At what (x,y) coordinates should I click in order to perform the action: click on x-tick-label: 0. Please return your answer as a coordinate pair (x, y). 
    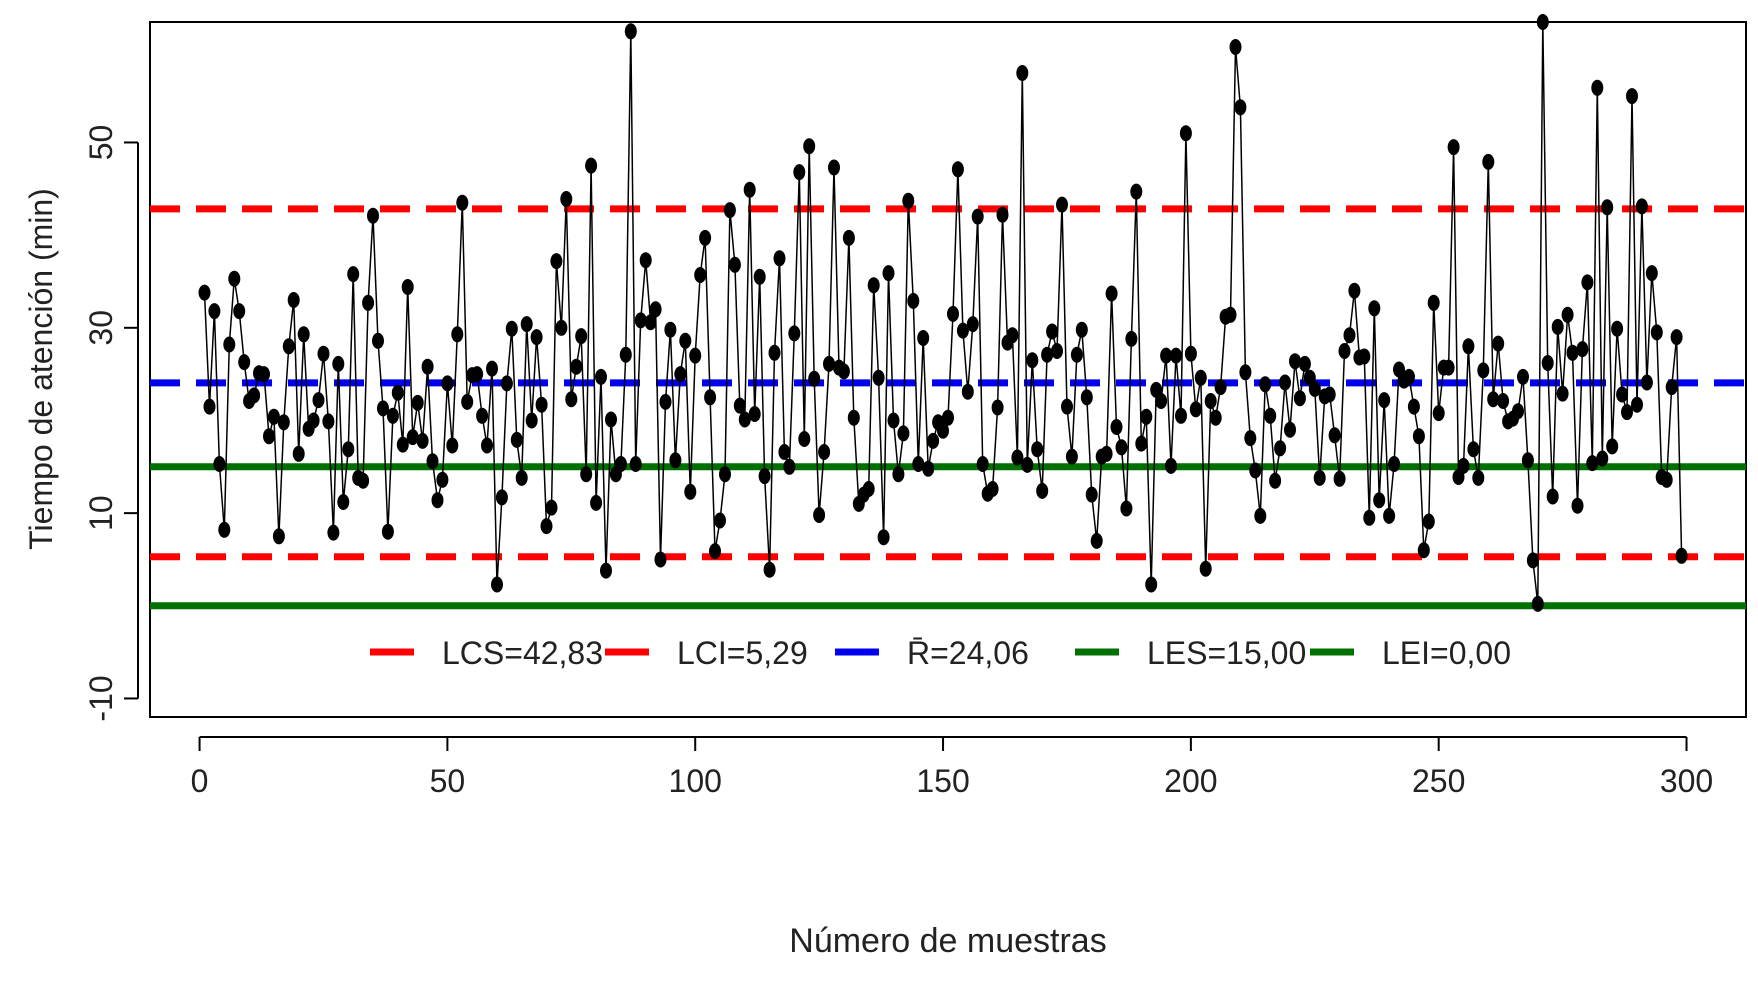
    Looking at the image, I should click on (200, 781).